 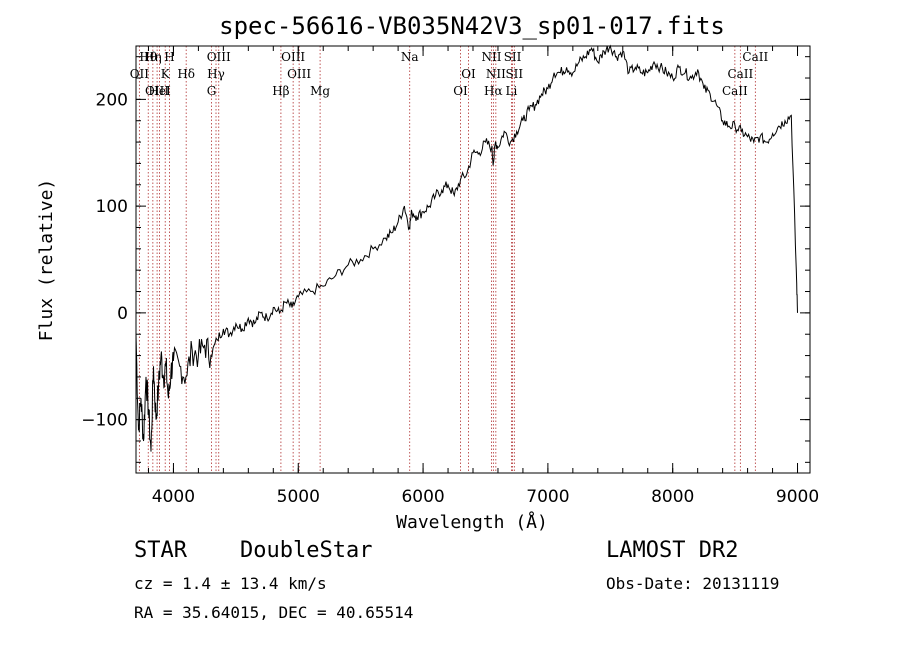 I want to click on line-label-26: CaII, so click(x=735, y=91).